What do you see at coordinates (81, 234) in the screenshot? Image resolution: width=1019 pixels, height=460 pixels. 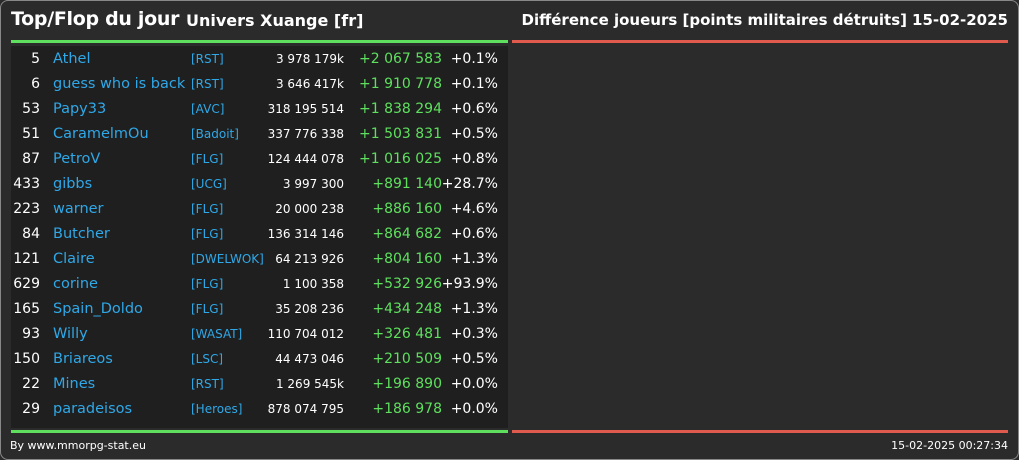 I see `player-name-link: Butcher` at bounding box center [81, 234].